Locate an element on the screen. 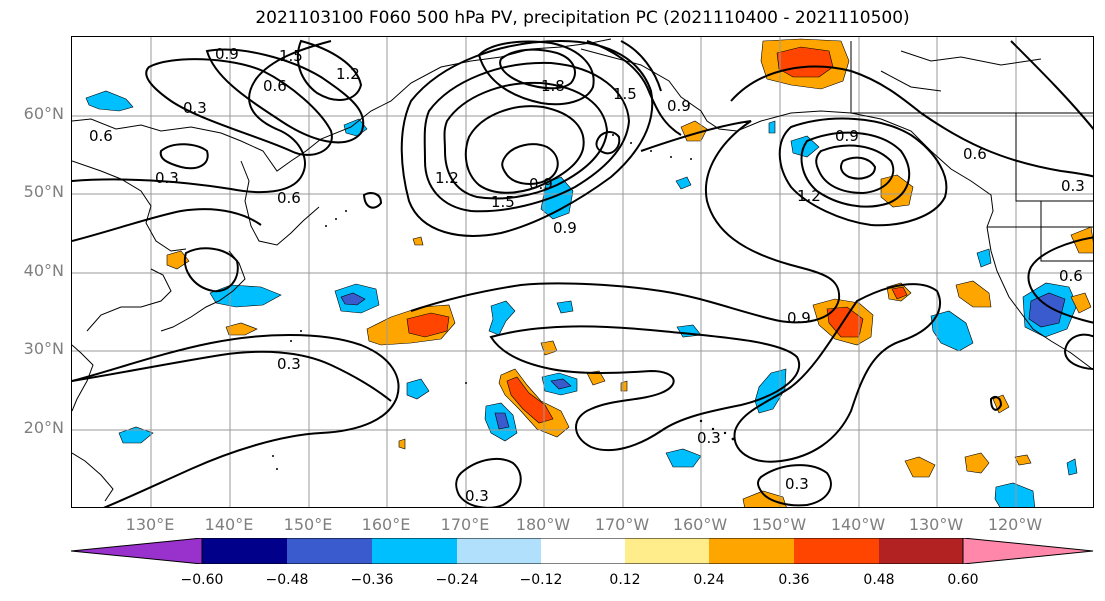 This screenshot has width=1105, height=601. colorbar-tick-label: 0.12 is located at coordinates (625, 580).